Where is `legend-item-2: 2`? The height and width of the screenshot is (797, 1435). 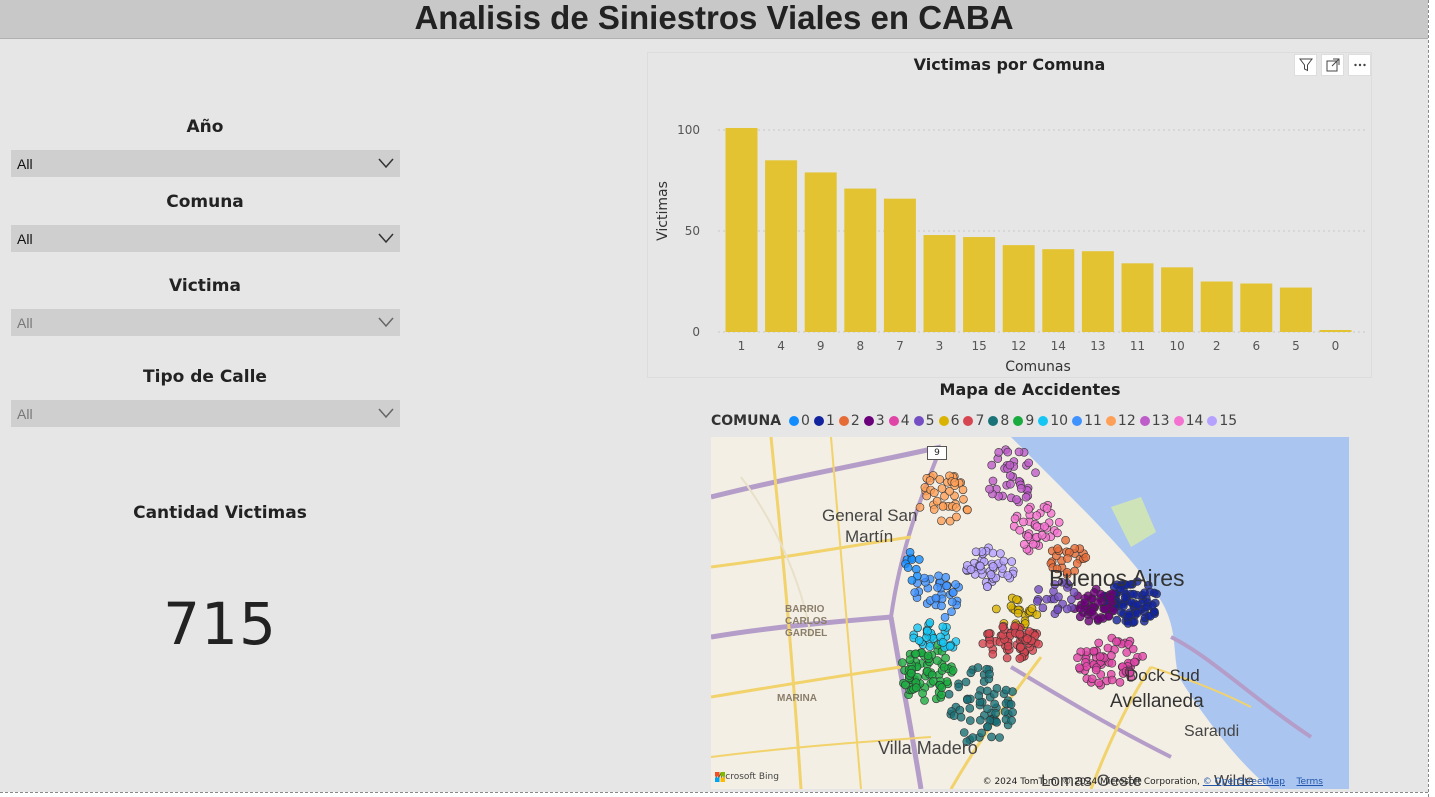 legend-item-2: 2 is located at coordinates (849, 421).